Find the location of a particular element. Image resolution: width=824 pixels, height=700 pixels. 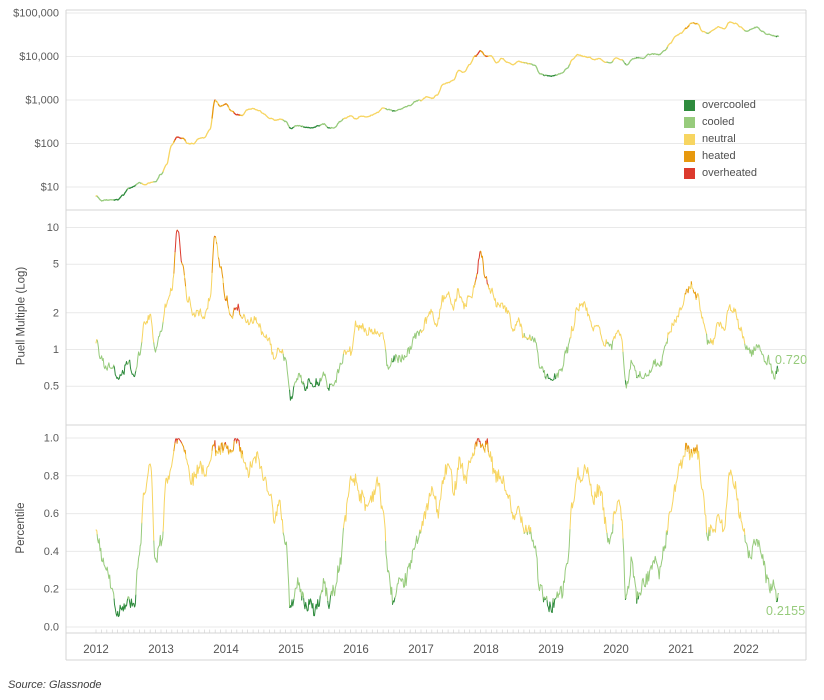

x-year-label: 2022 is located at coordinates (746, 650).